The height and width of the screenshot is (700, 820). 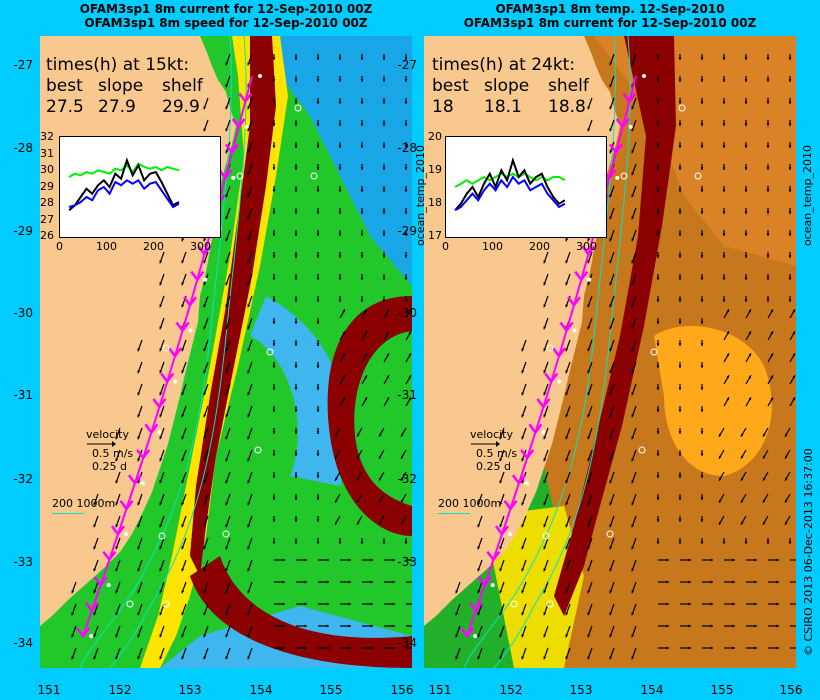 What do you see at coordinates (107, 434) in the screenshot?
I see `velocity-title: velocity` at bounding box center [107, 434].